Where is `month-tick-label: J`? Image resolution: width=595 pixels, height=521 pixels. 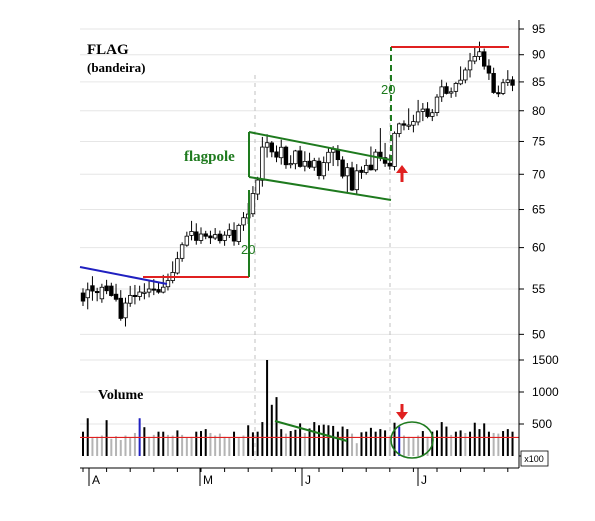
month-tick-label: J is located at coordinates (308, 480).